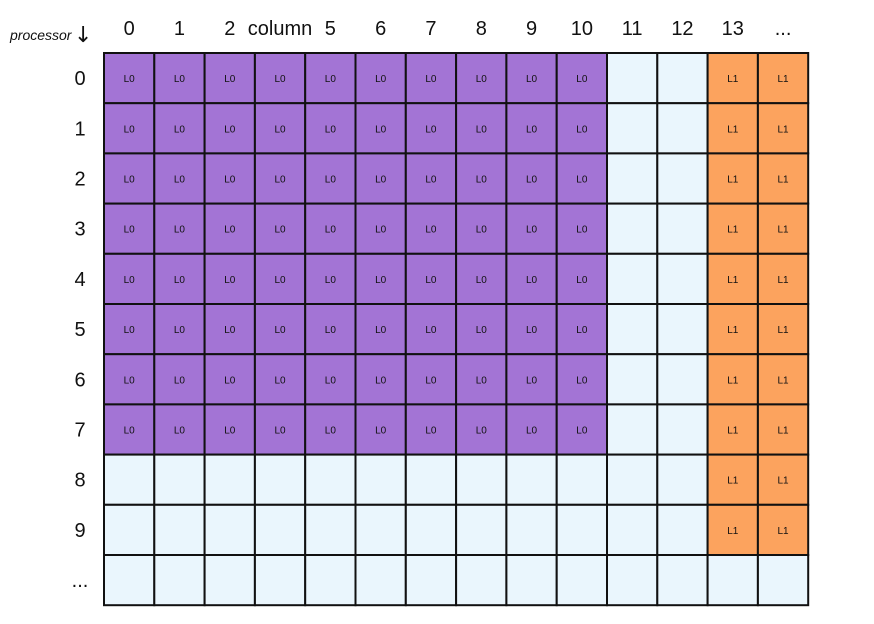  What do you see at coordinates (531, 29) in the screenshot?
I see `column-header: 9` at bounding box center [531, 29].